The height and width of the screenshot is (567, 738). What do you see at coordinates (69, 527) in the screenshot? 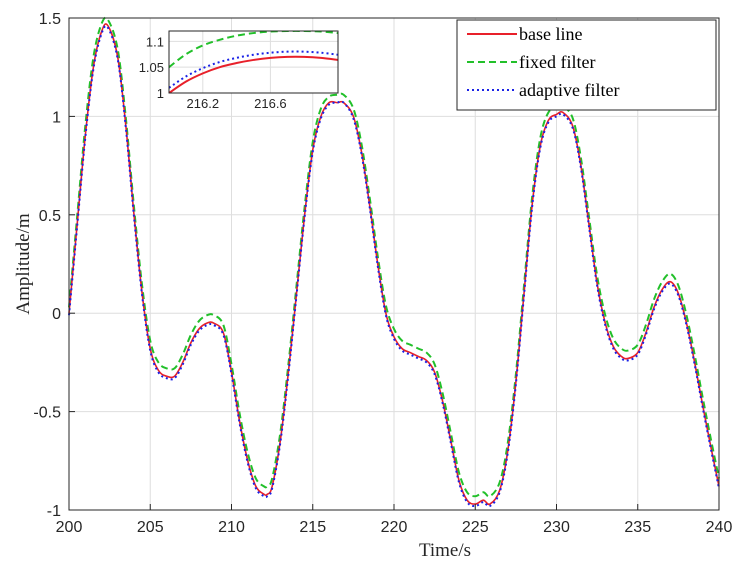
I see `x-tick-label: 200` at bounding box center [69, 527].